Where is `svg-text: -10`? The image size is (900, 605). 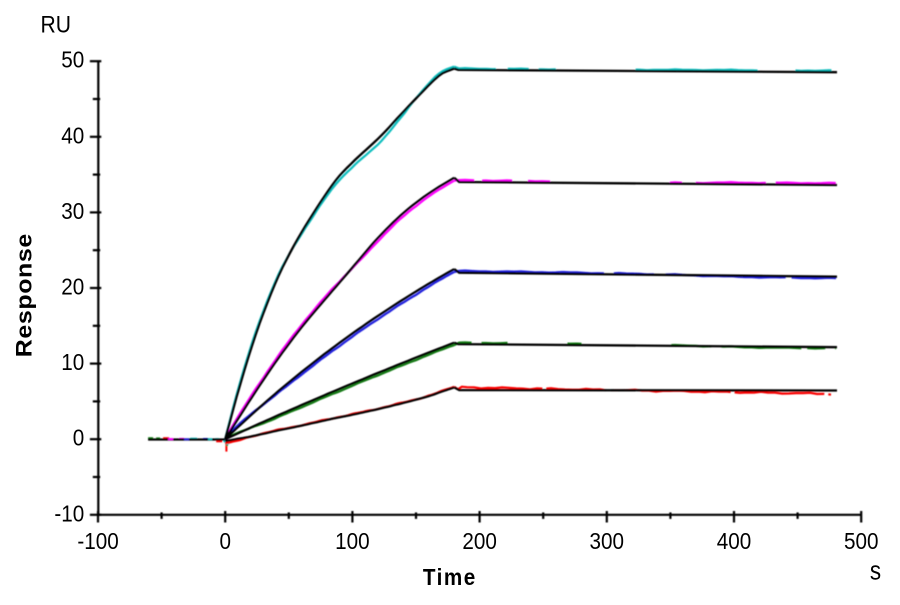 svg-text: -10 is located at coordinates (69, 513).